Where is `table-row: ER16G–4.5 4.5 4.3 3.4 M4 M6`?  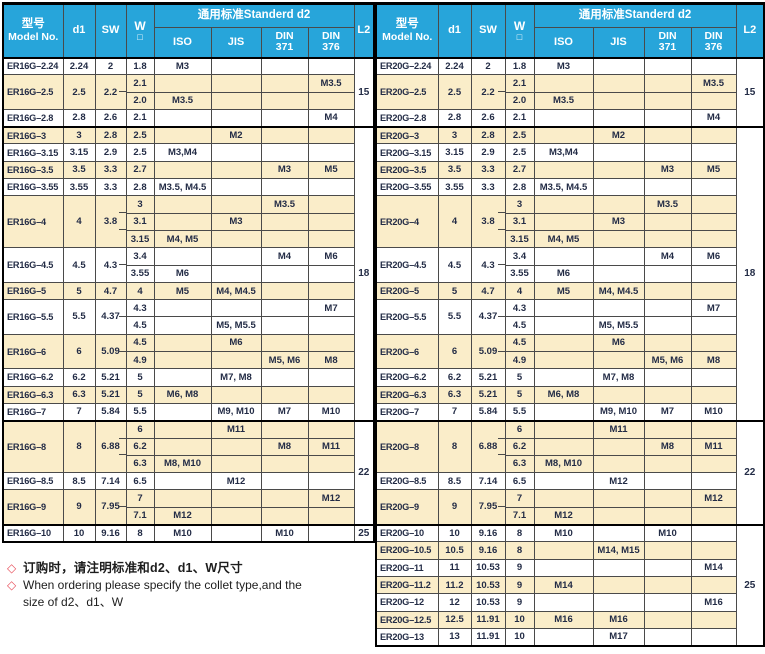 table-row: ER16G–4.5 4.5 4.3 3.4 M4 M6 is located at coordinates (188, 265).